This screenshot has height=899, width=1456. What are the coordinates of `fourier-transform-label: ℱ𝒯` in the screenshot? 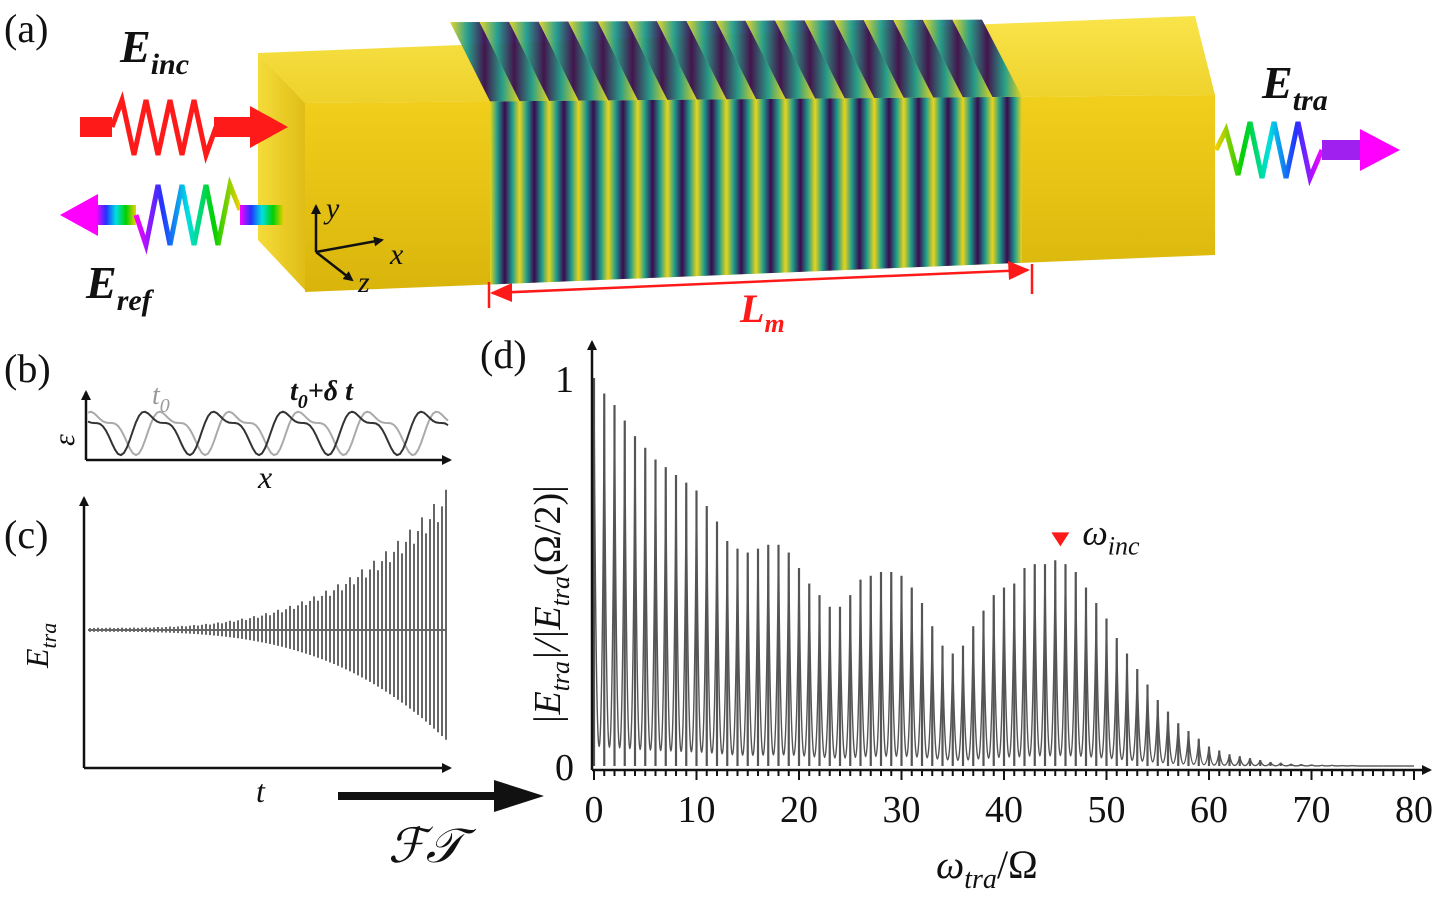 It's located at (432, 846).